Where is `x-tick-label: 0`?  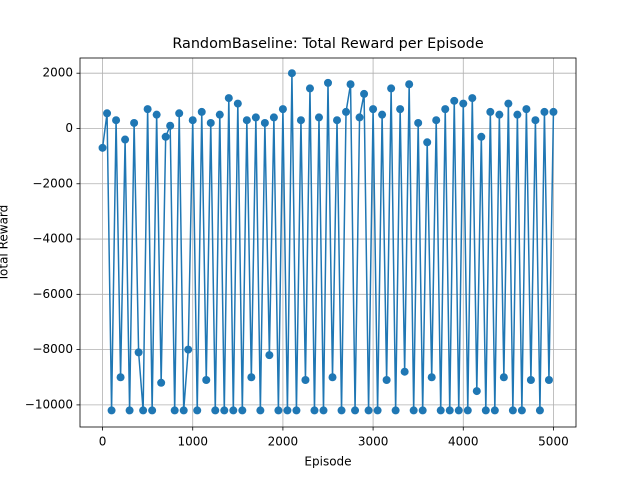 x-tick-label: 0 is located at coordinates (103, 442).